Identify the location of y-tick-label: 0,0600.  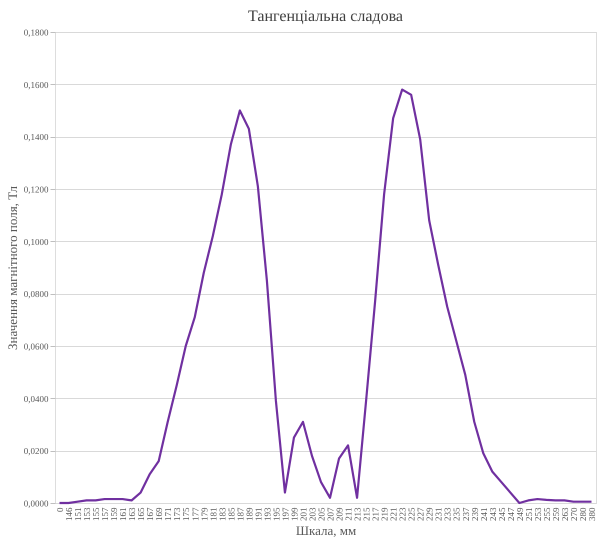
(36, 347).